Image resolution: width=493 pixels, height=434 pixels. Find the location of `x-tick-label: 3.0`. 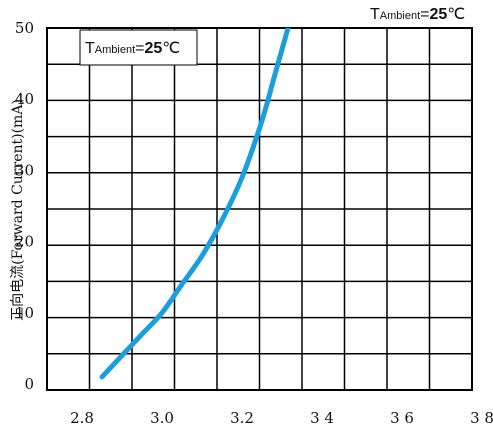

x-tick-label: 3.0 is located at coordinates (162, 418).